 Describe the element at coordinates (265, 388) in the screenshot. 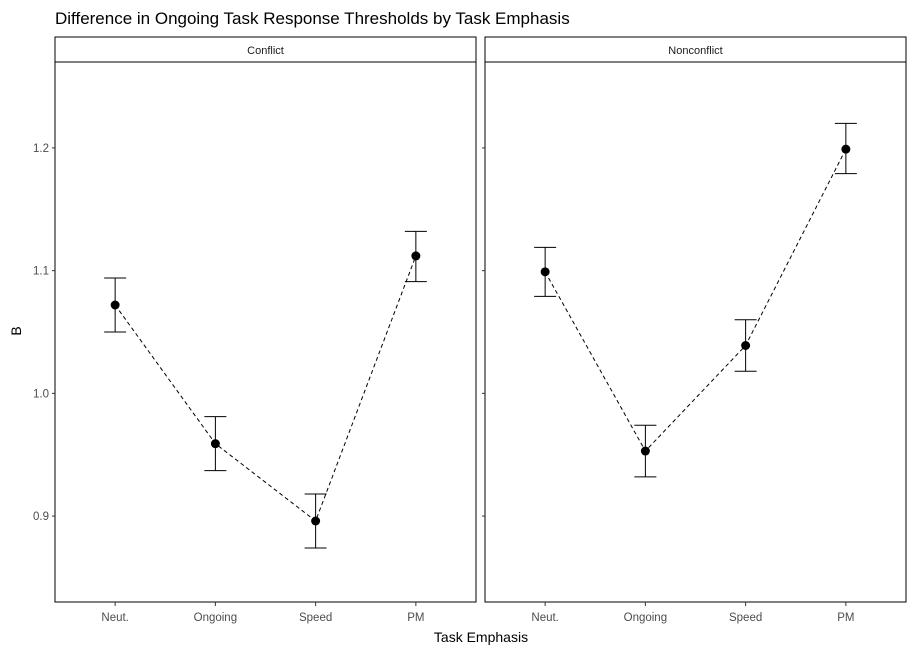

I see `series-line` at that location.